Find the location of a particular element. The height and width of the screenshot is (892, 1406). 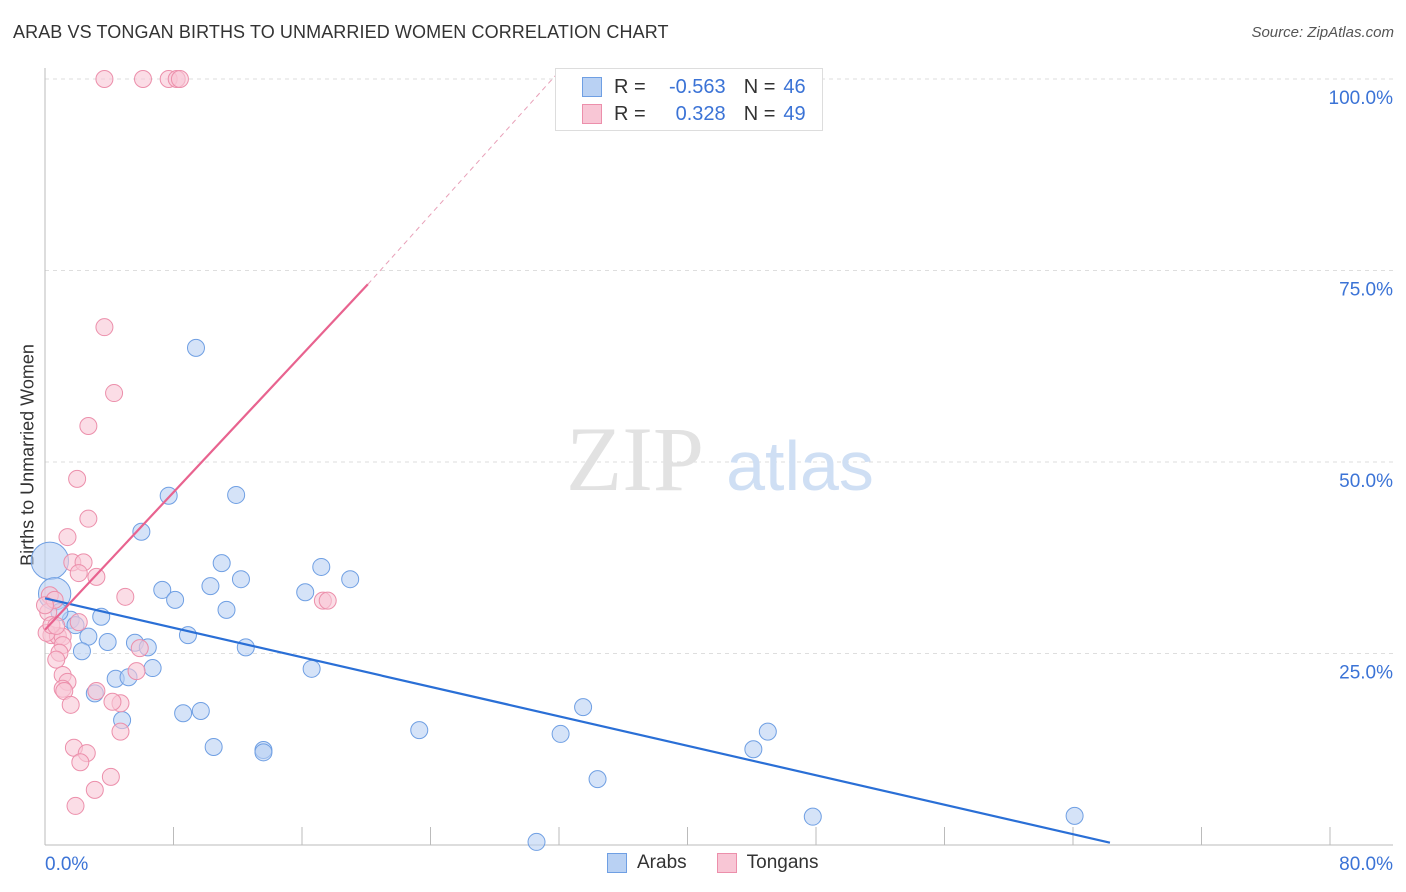

y-tick-label: 75.0% is located at coordinates (1366, 290).